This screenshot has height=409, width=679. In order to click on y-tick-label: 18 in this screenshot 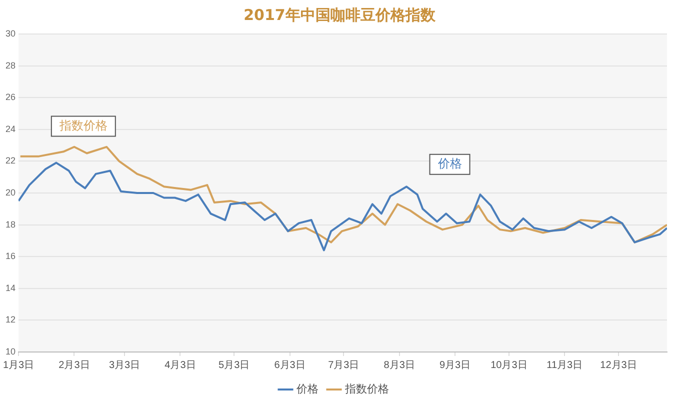, I will do `click(11, 224)`.